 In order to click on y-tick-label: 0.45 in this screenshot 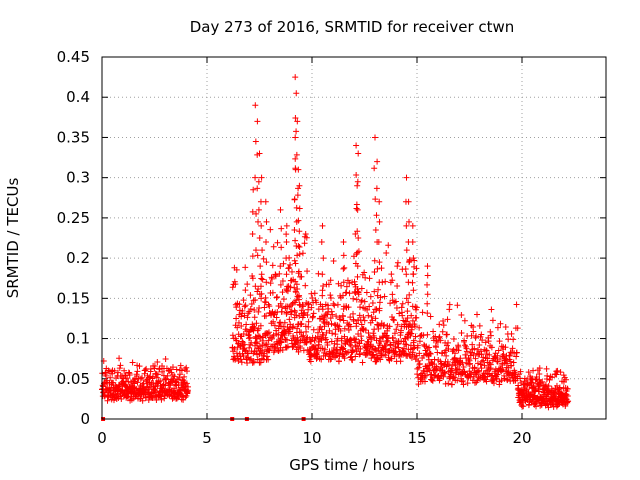, I will do `click(73, 57)`.